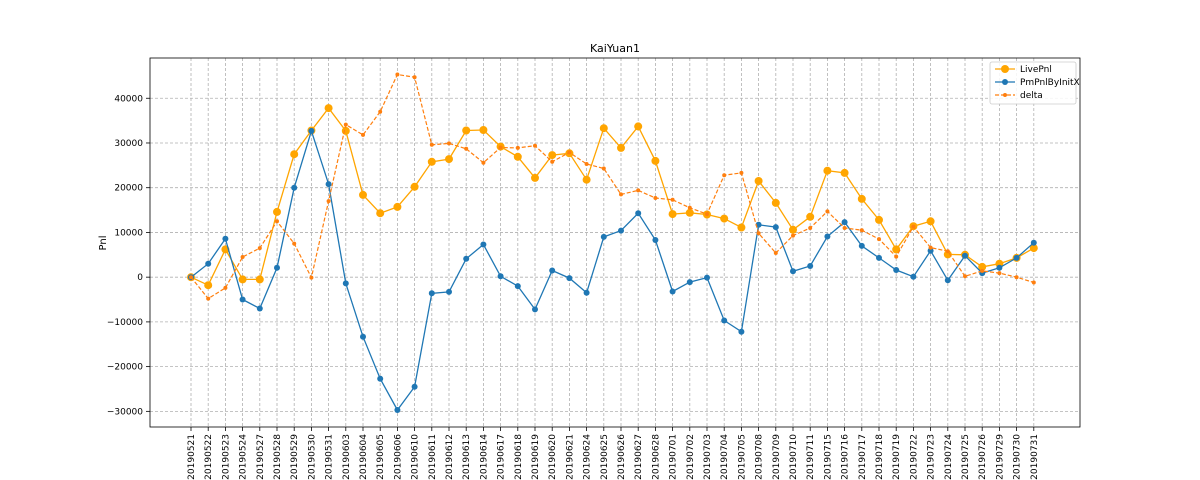  Describe the element at coordinates (1036, 70) in the screenshot. I see `legend-entry-label: LivePnl` at that location.